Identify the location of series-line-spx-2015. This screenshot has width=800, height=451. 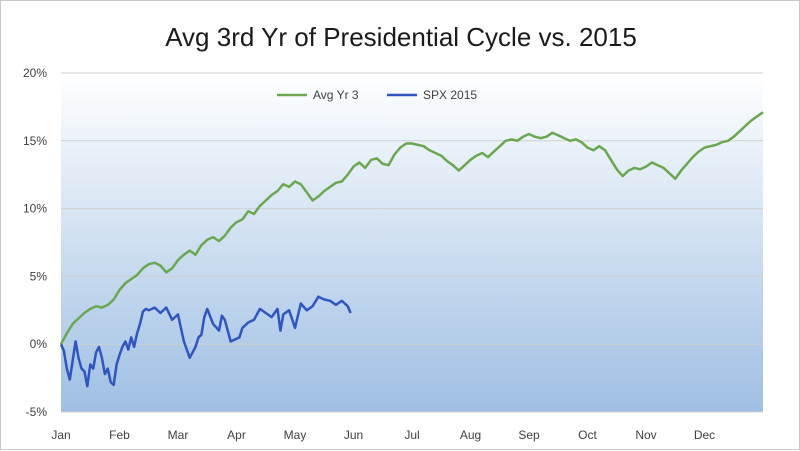
(205, 341).